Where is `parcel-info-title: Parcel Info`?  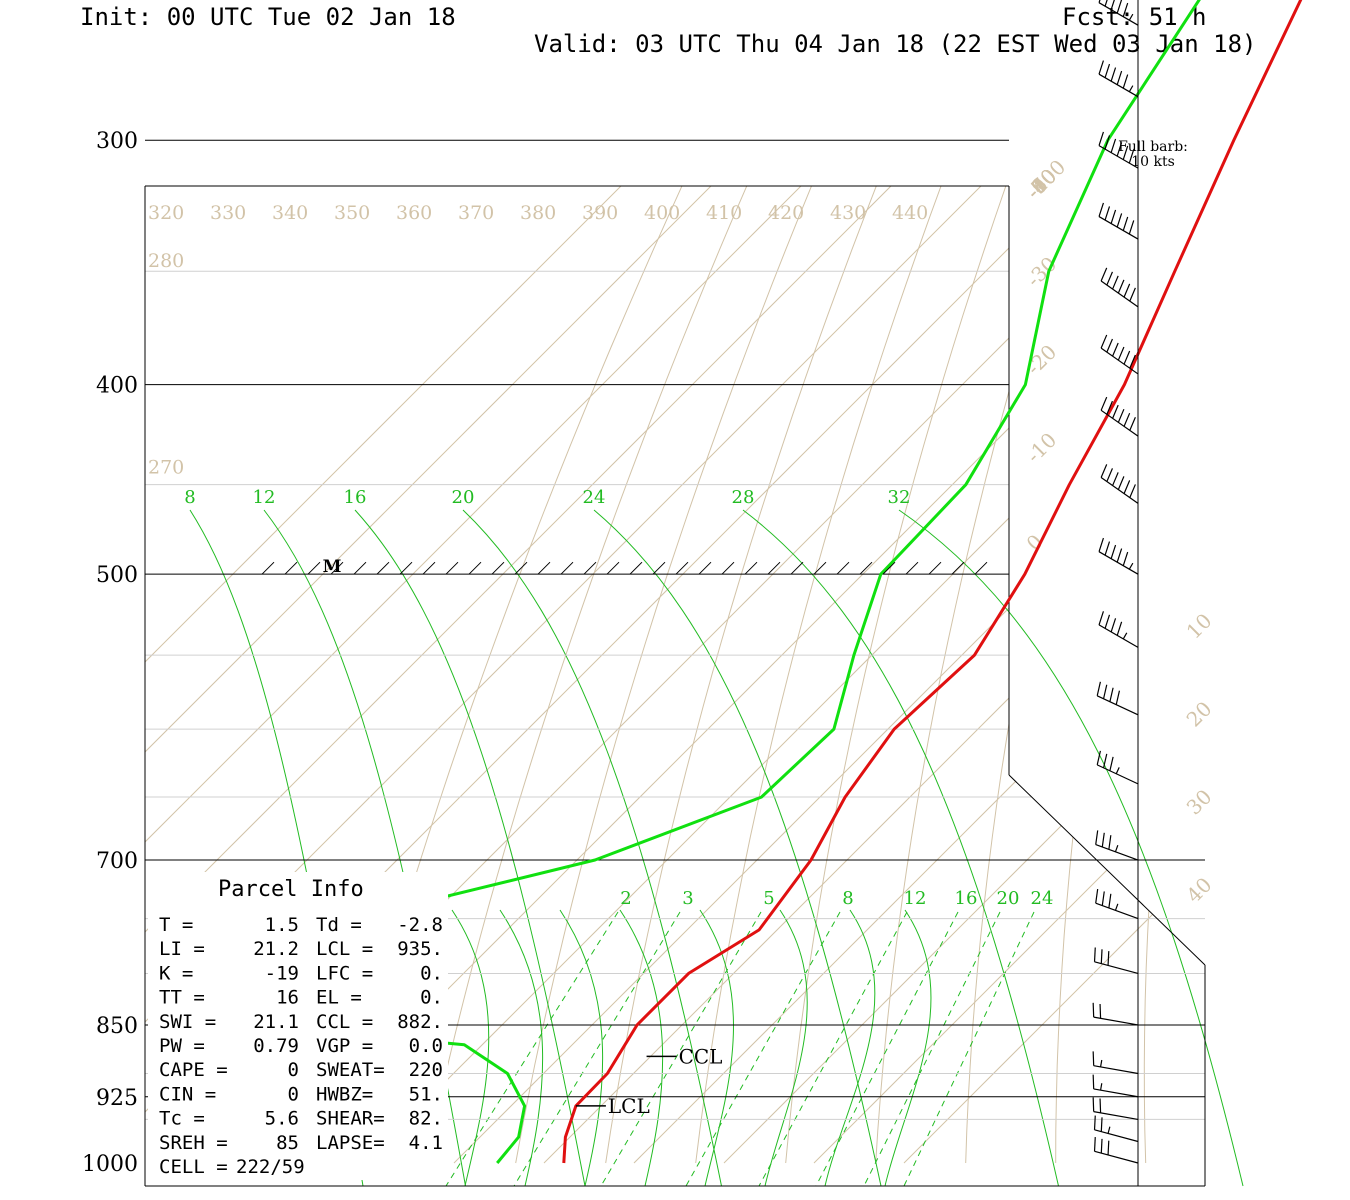 parcel-info-title: Parcel Info is located at coordinates (291, 889).